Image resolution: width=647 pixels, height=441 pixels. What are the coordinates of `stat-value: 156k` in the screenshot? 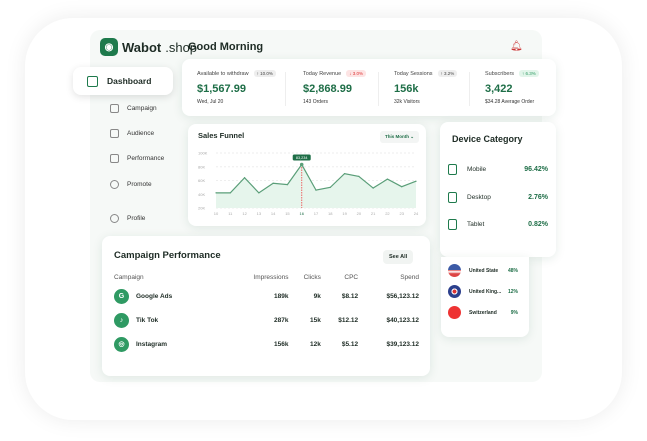 It's located at (406, 89).